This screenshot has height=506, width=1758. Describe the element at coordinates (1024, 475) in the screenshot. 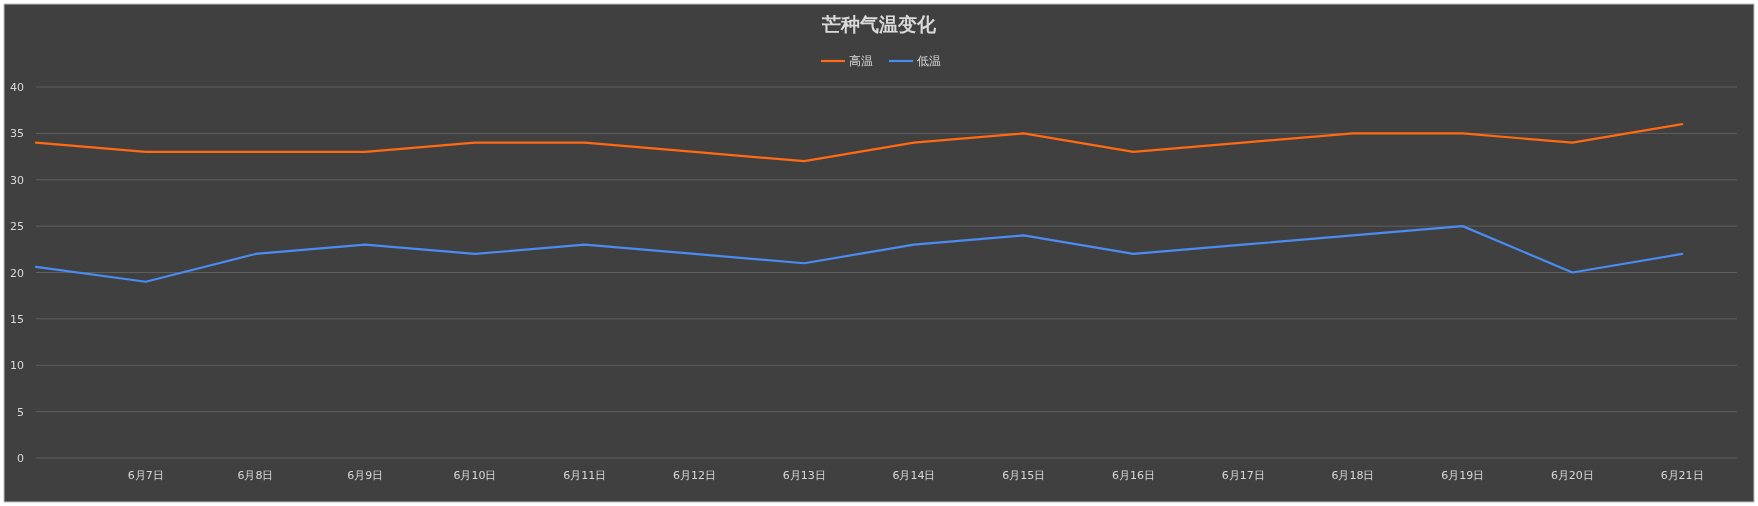

I see `x-tick-label: 6月15日` at that location.